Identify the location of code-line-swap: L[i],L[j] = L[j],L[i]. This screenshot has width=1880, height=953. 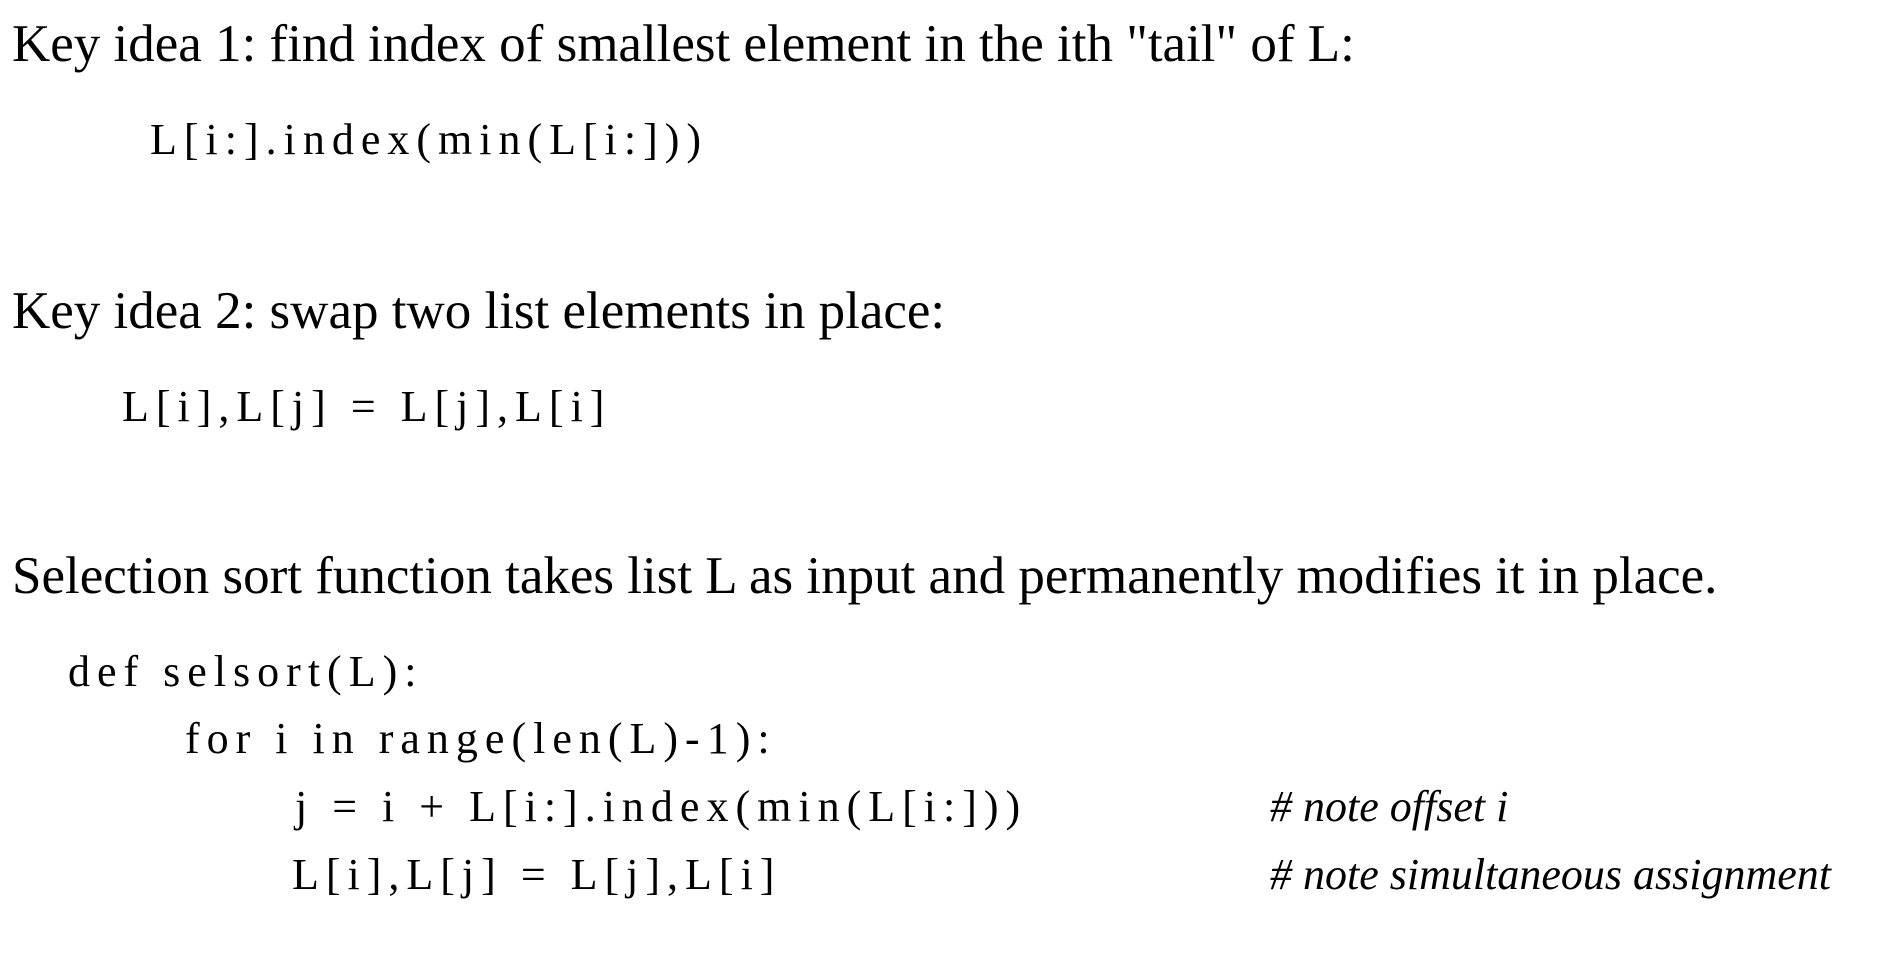
(537, 874).